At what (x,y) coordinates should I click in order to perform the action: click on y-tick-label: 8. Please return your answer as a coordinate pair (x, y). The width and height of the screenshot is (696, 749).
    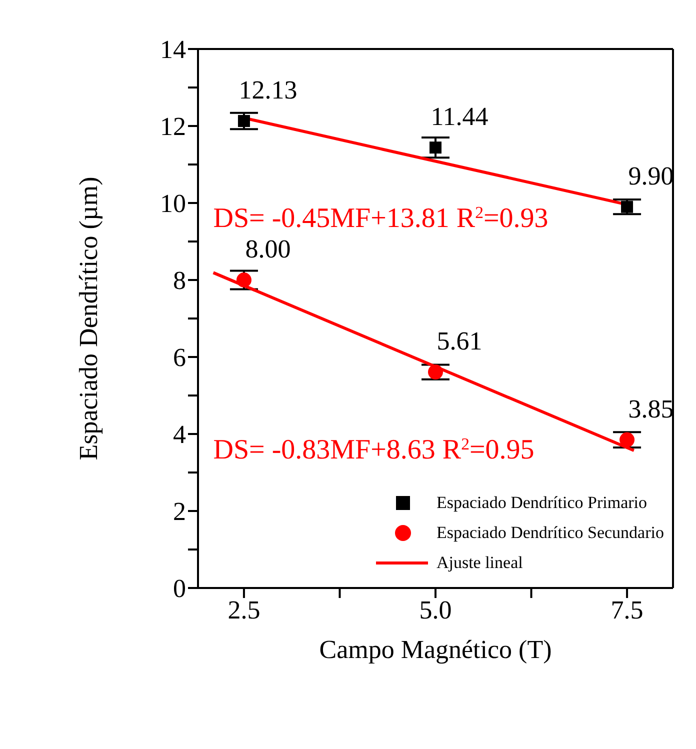
    Looking at the image, I should click on (179, 281).